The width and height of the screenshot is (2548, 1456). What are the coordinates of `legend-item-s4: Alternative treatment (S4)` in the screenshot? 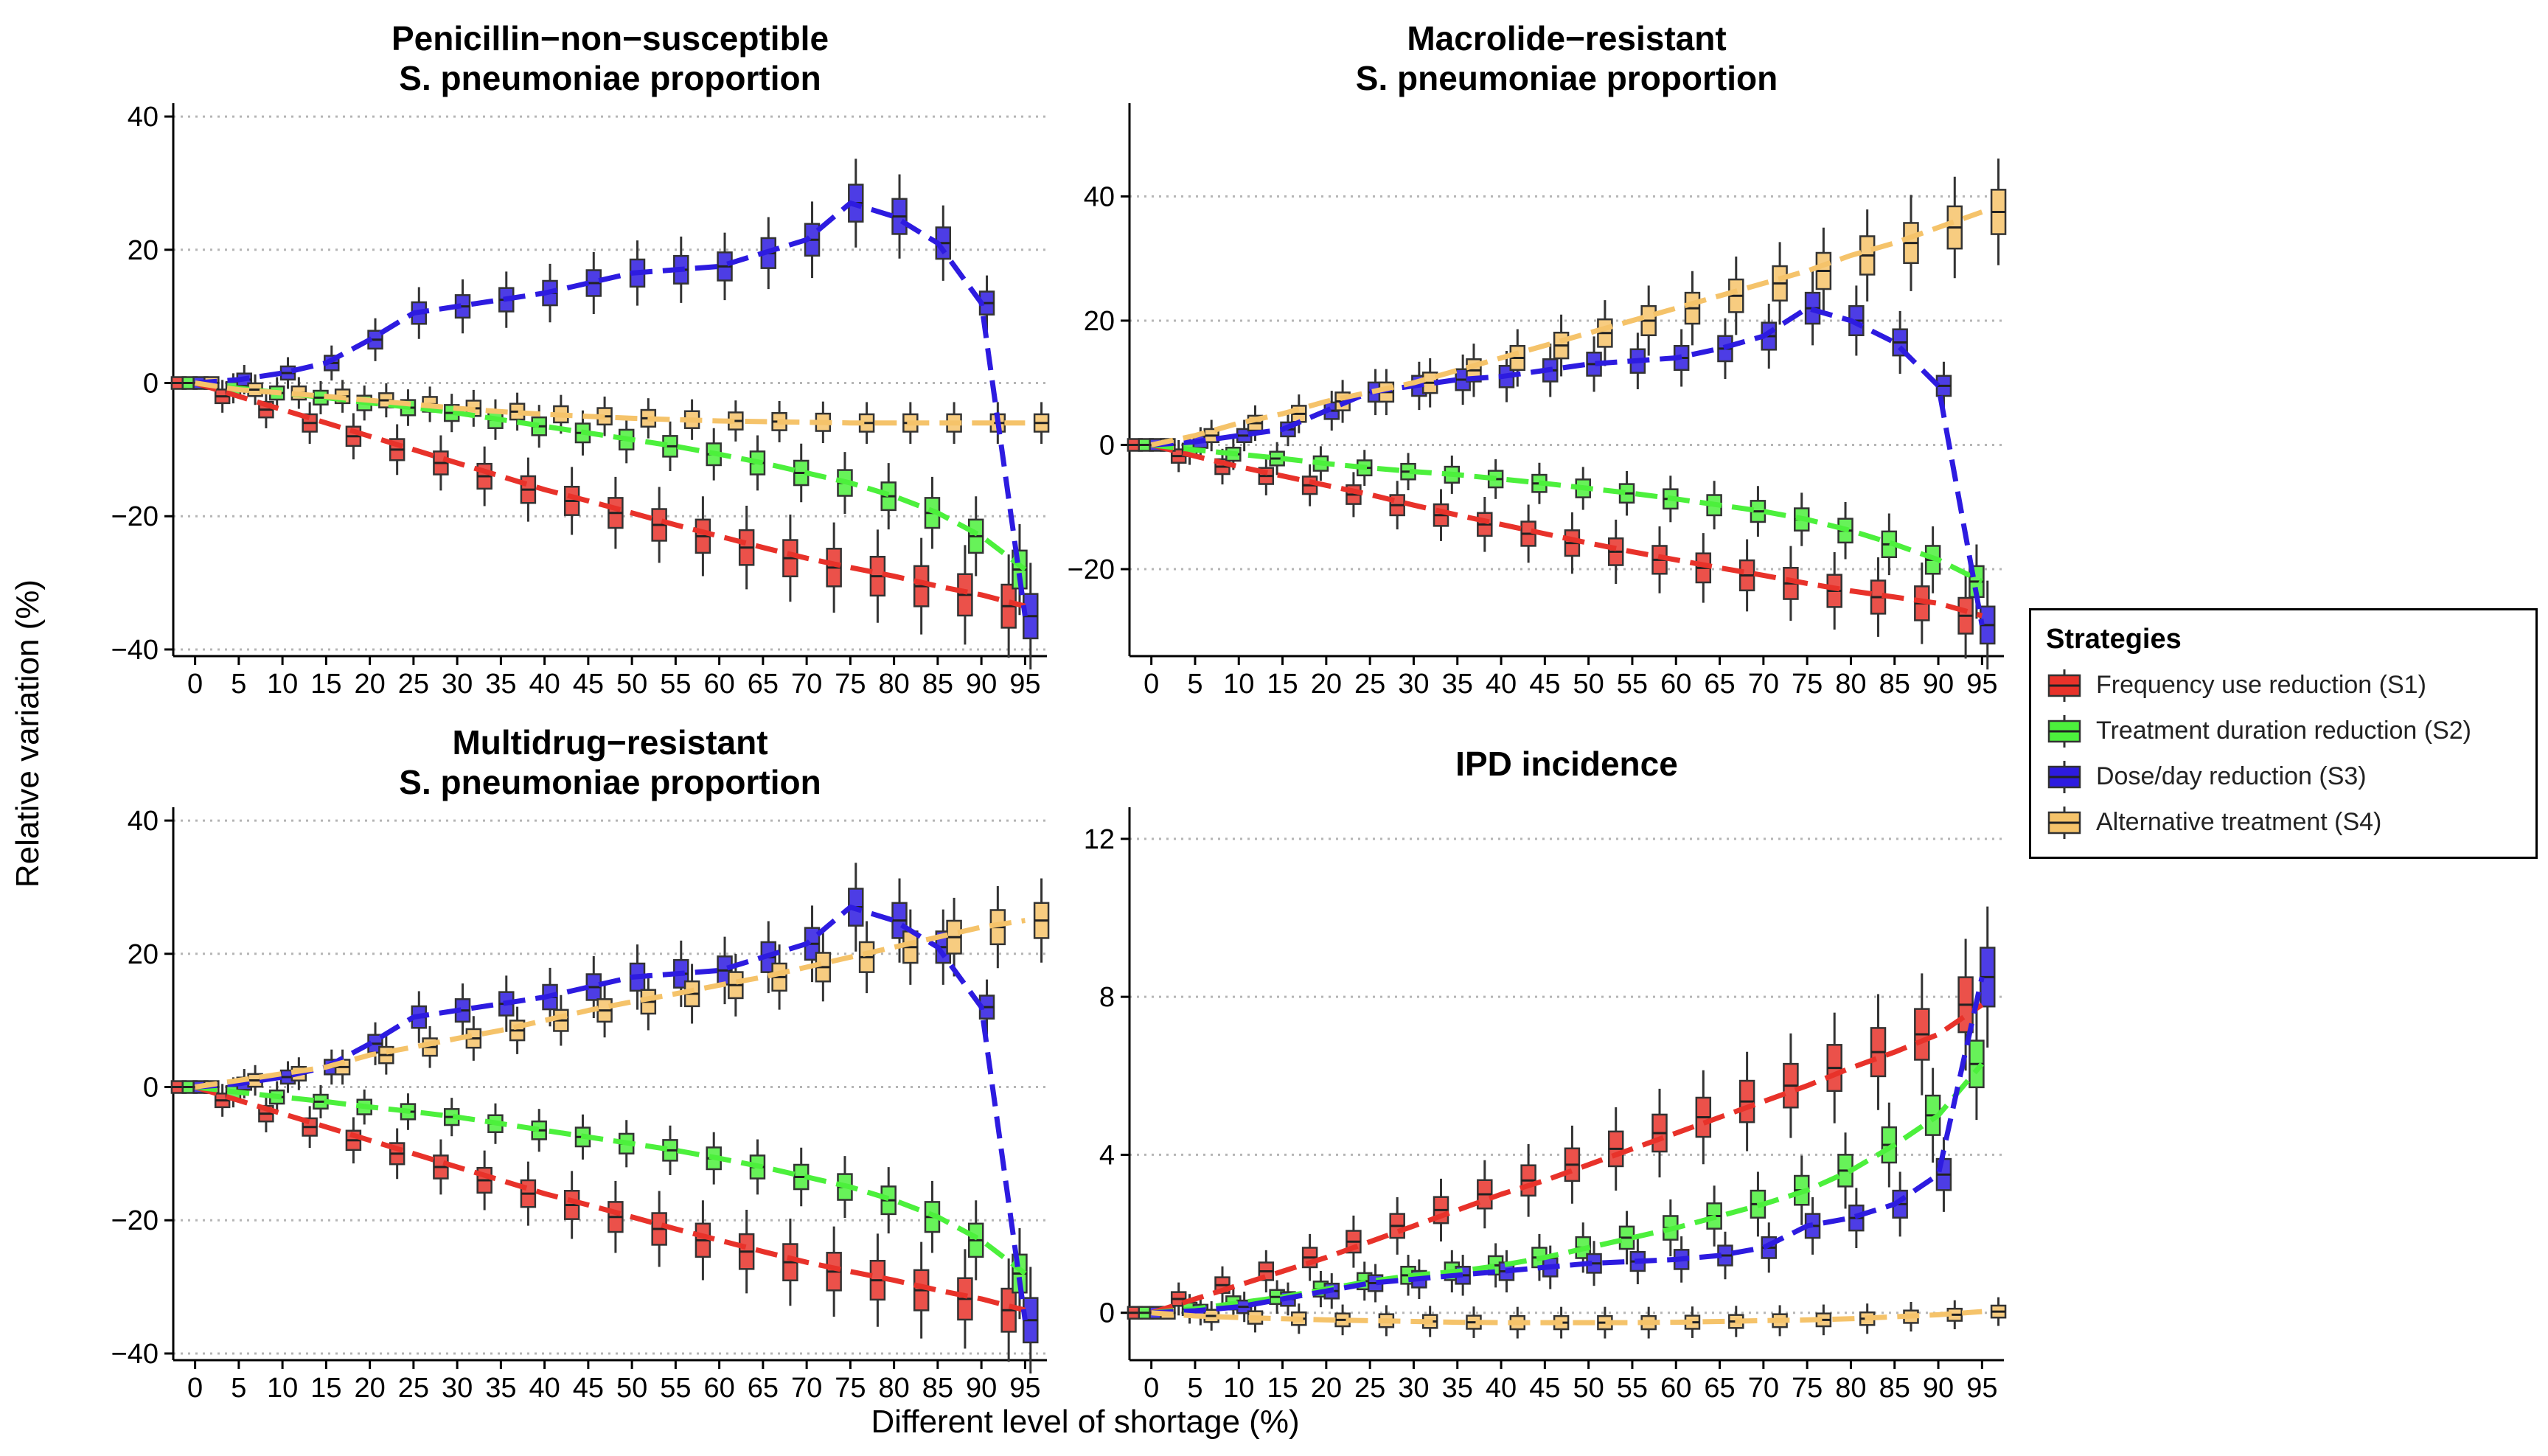 It's located at (2289, 823).